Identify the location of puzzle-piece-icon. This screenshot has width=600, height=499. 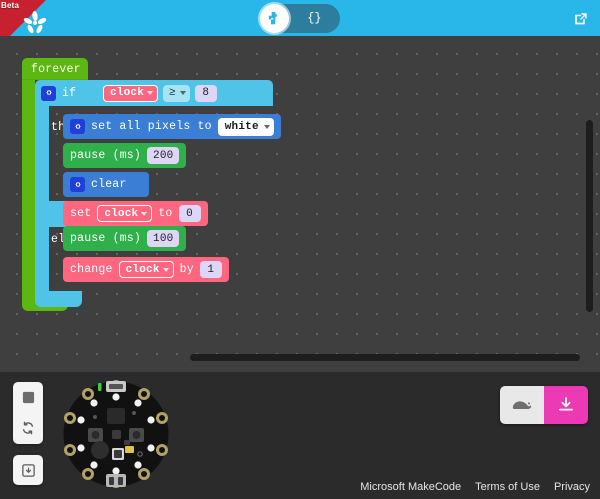
(272, 18).